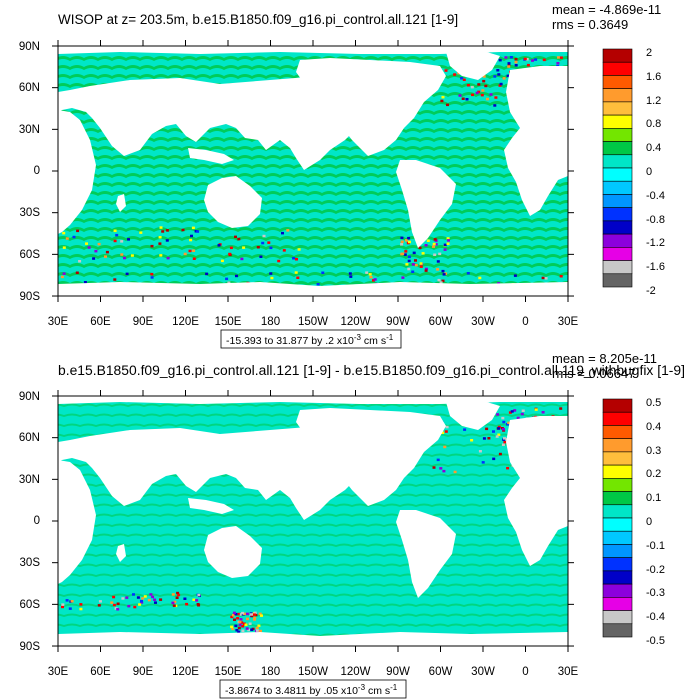 The height and width of the screenshot is (700, 700). What do you see at coordinates (30, 213) in the screenshot?
I see `y-tick-label: 30S` at bounding box center [30, 213].